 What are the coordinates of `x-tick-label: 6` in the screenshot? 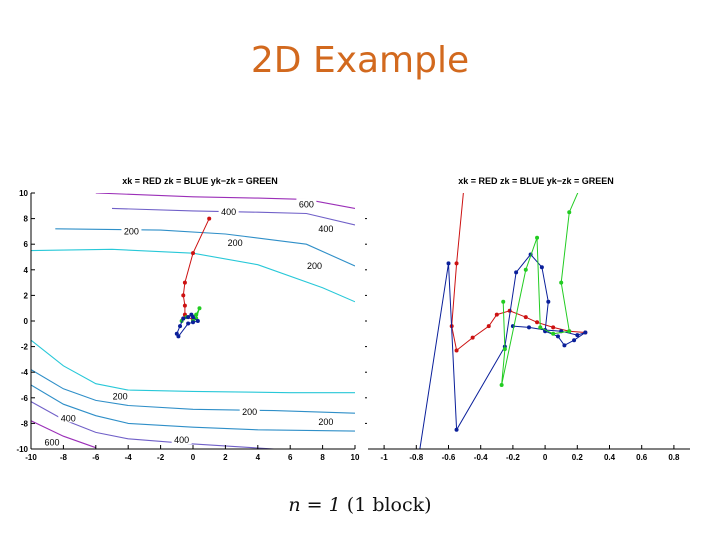 It's located at (290, 457).